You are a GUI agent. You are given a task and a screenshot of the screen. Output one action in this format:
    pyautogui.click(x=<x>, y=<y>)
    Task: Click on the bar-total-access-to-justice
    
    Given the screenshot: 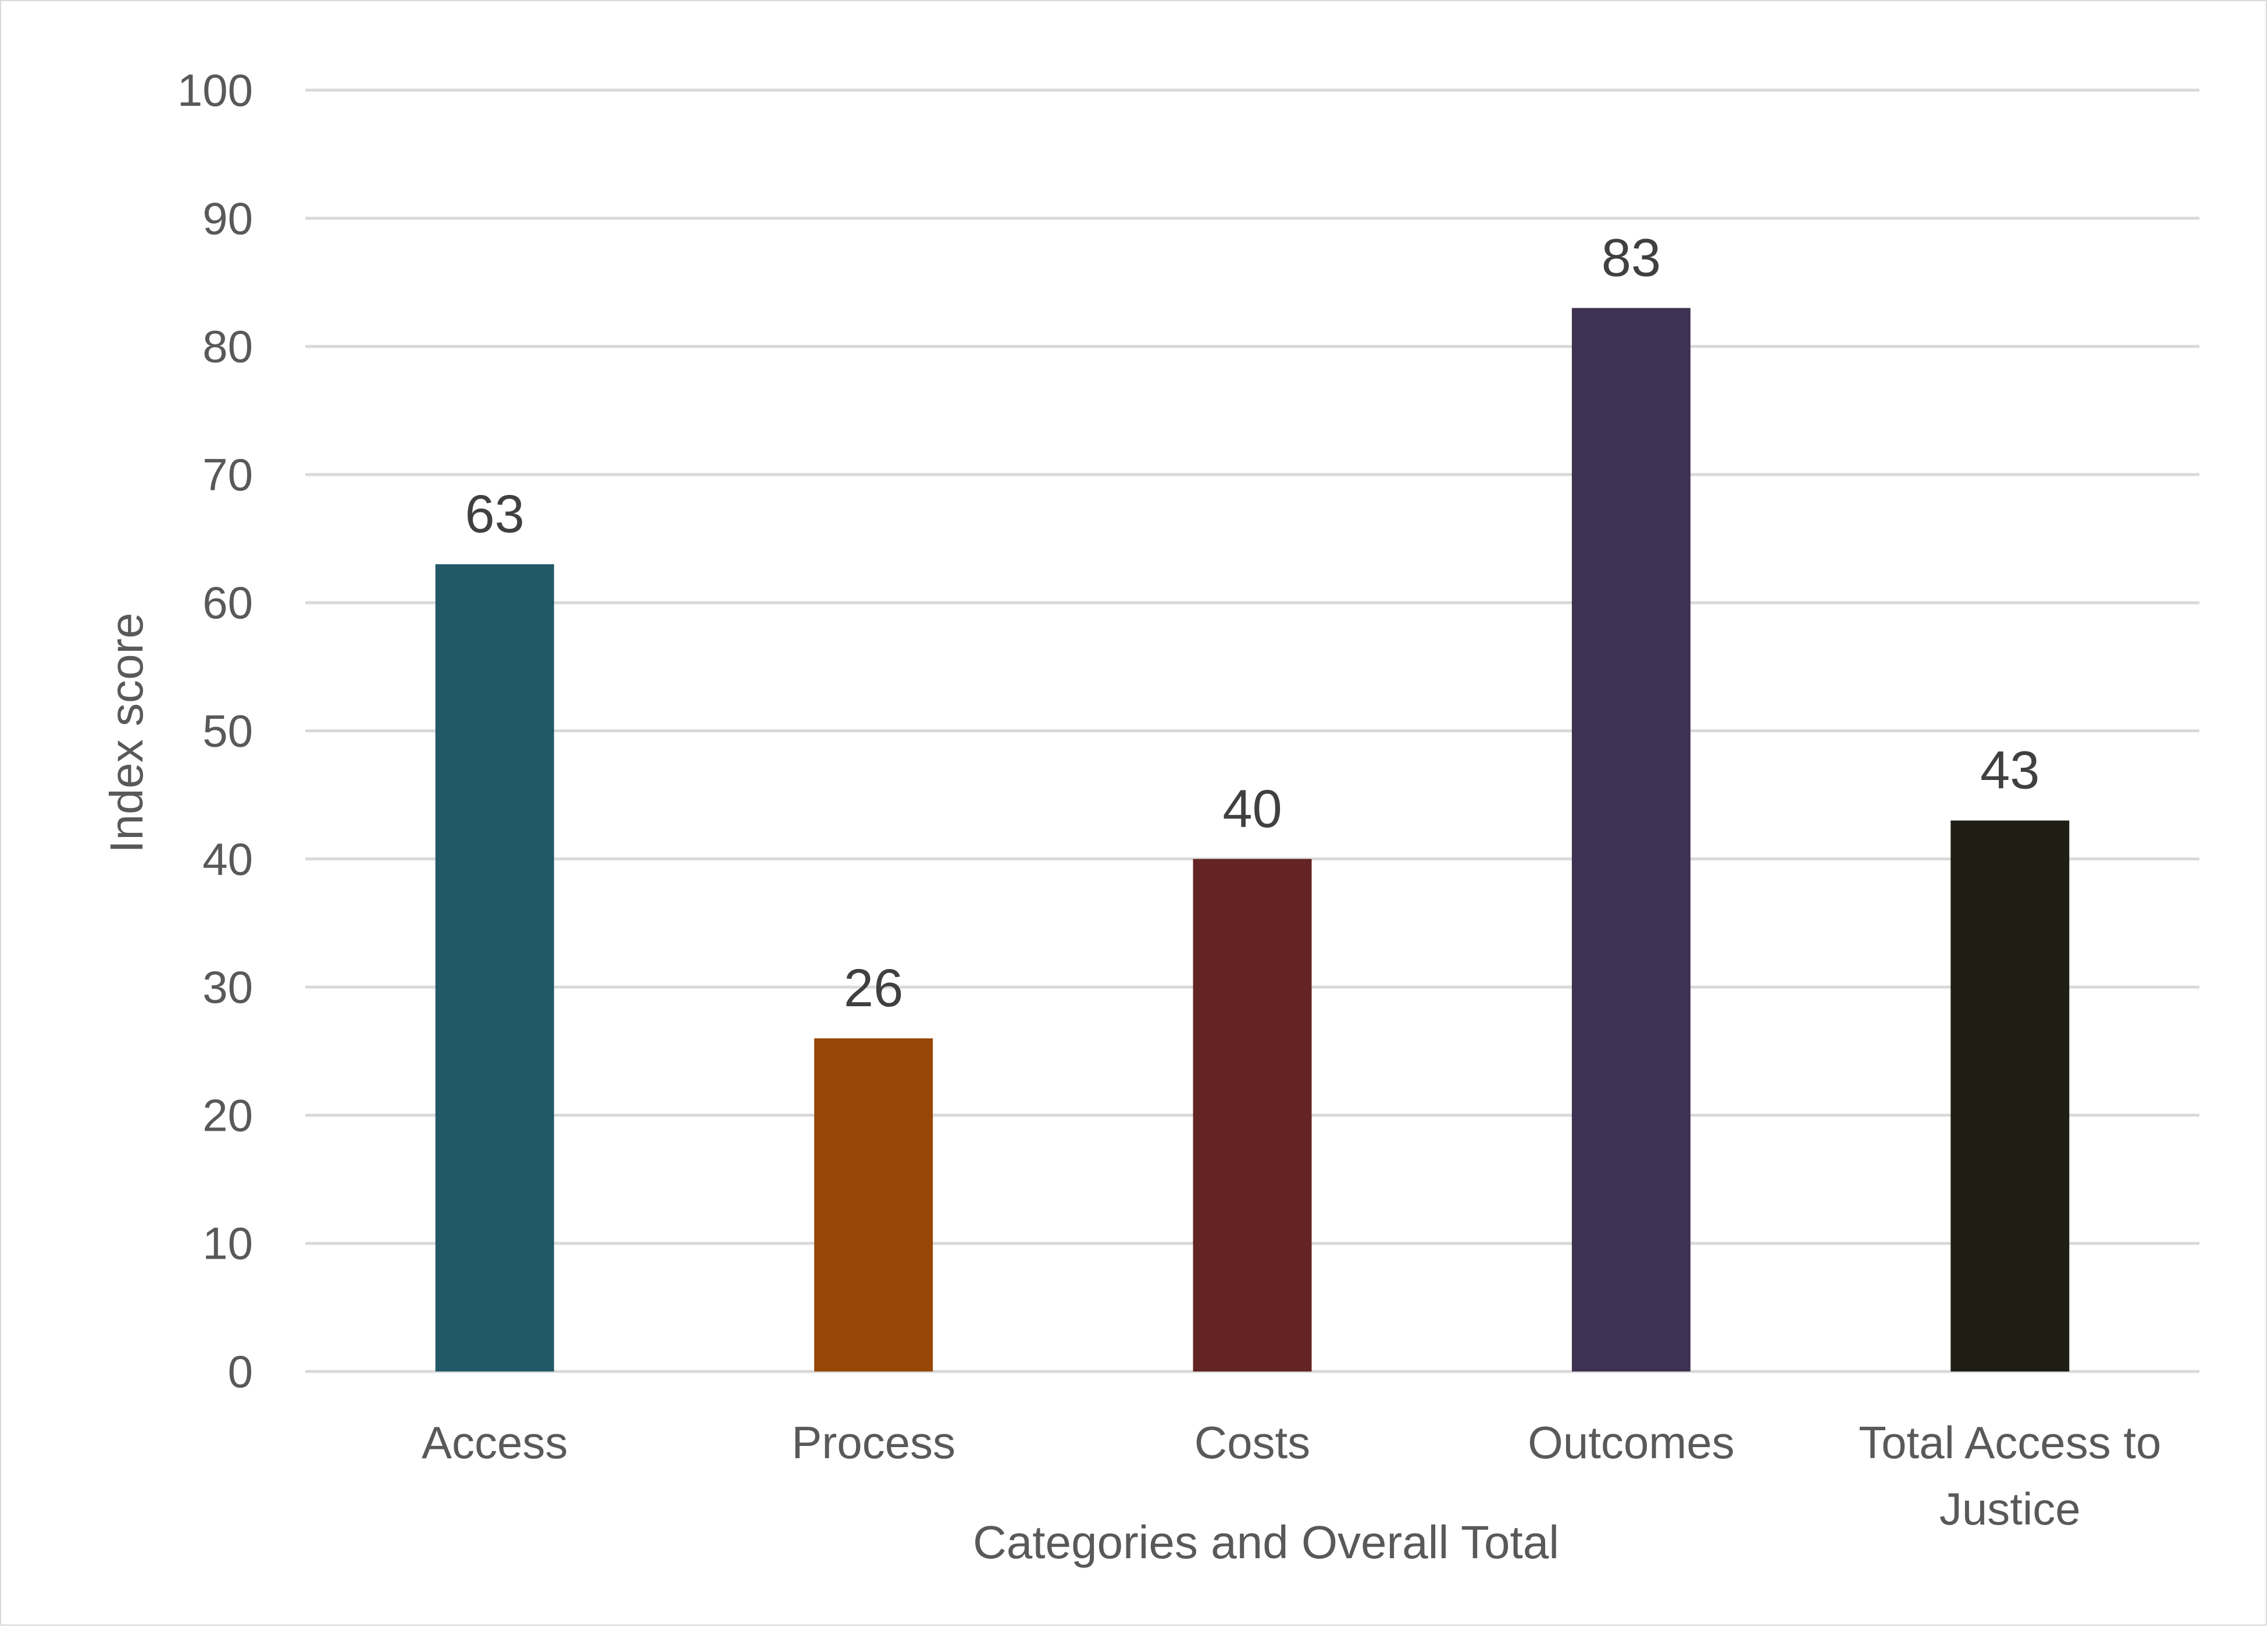 What is the action you would take?
    pyautogui.click(x=2010, y=1095)
    